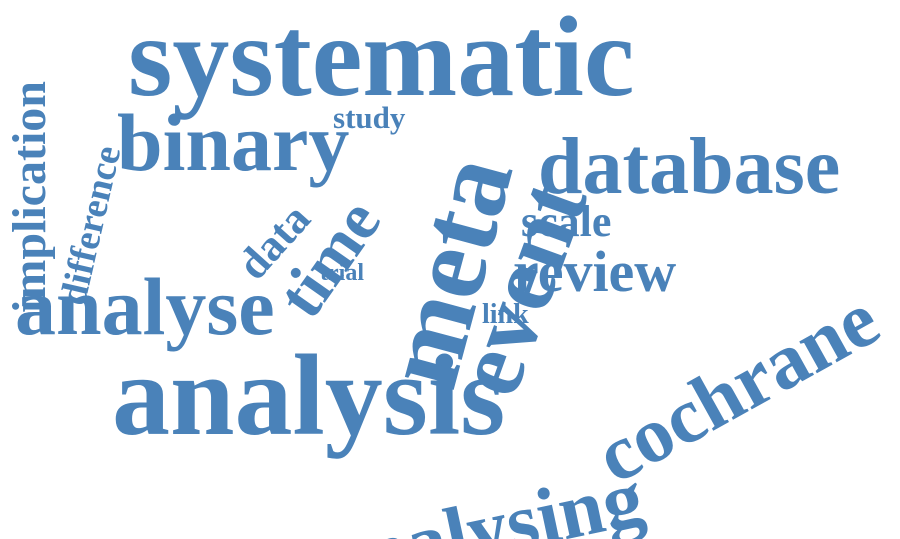 This screenshot has width=900, height=539. I want to click on word-trial: trial, so click(342, 273).